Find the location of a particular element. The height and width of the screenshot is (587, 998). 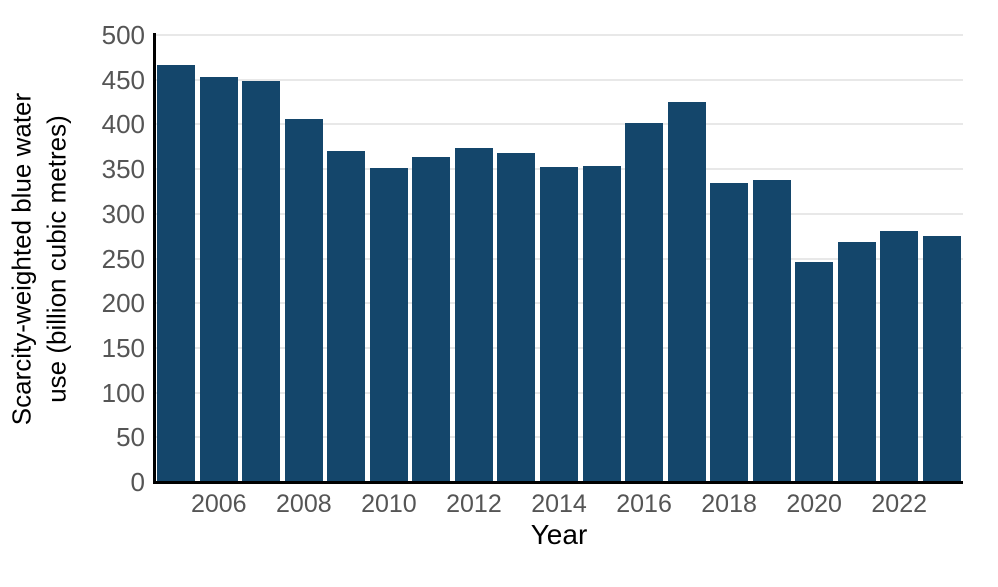

y-tick-label-300: 300 is located at coordinates (123, 213).